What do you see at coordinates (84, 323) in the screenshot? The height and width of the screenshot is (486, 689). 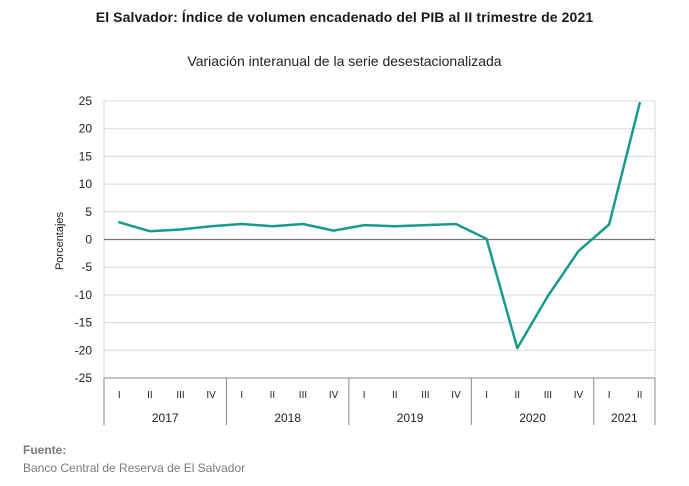 I see `y-tick-label: -15` at bounding box center [84, 323].